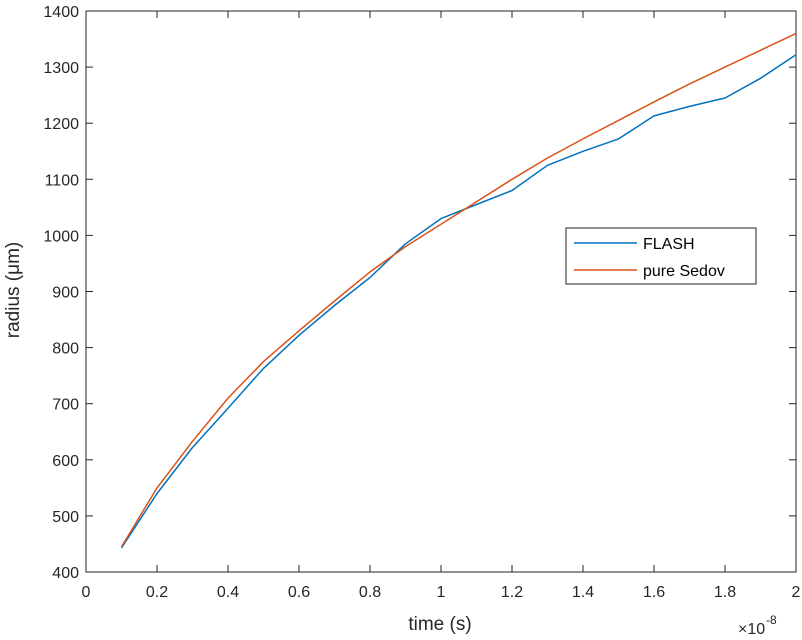  What do you see at coordinates (61, 124) in the screenshot?
I see `y-tick-label: 1200` at bounding box center [61, 124].